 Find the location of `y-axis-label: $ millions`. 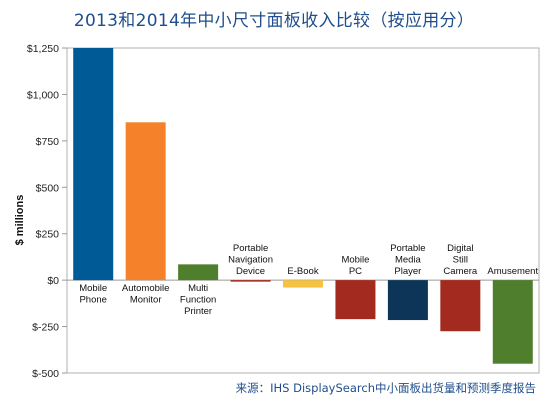

y-axis-label: $ millions is located at coordinates (20, 220).